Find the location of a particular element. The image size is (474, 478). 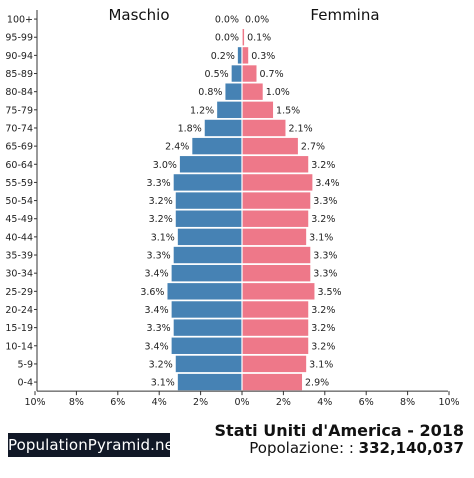

male-pct-label: 0.0% is located at coordinates (227, 38).